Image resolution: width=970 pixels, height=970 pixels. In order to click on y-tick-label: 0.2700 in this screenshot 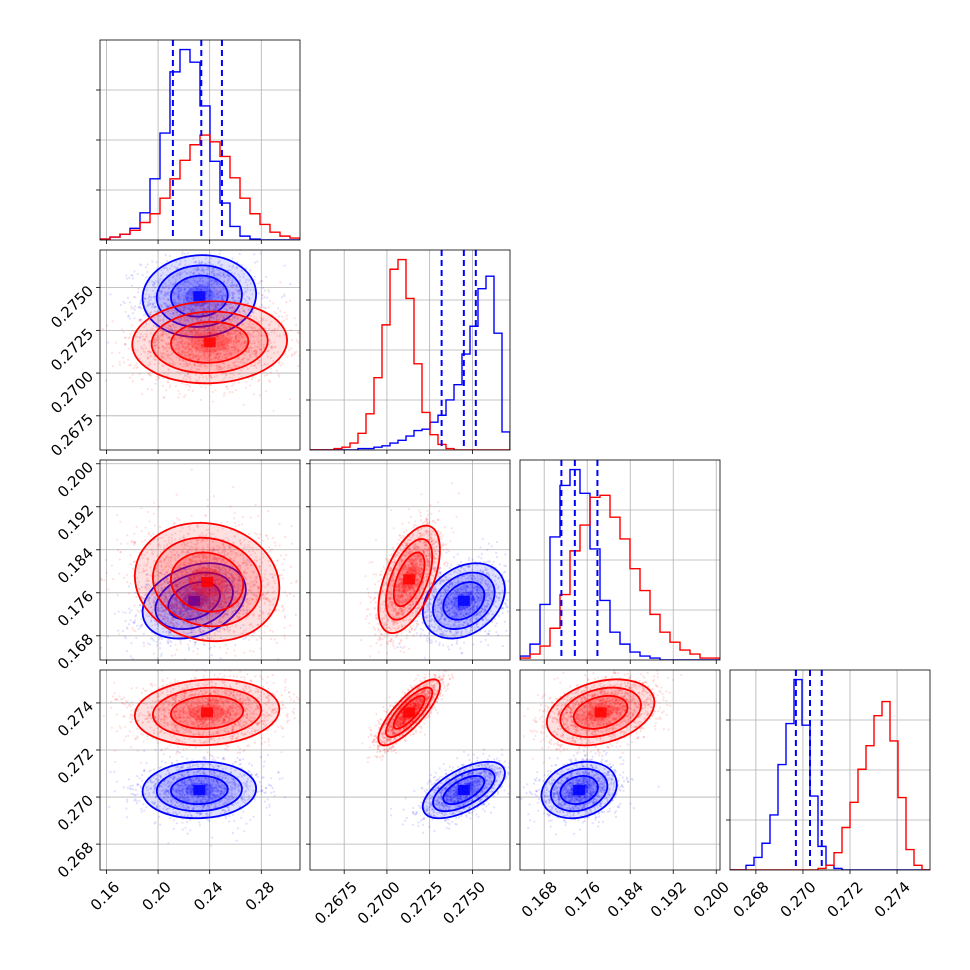, I will do `click(72, 392)`.